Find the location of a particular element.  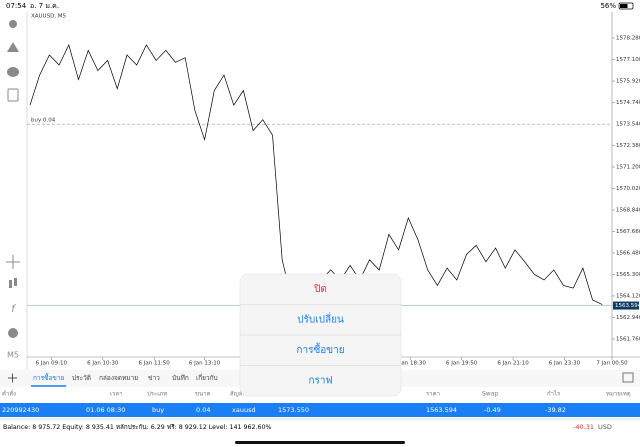

order-price-label: 1573.540 is located at coordinates (628, 125).